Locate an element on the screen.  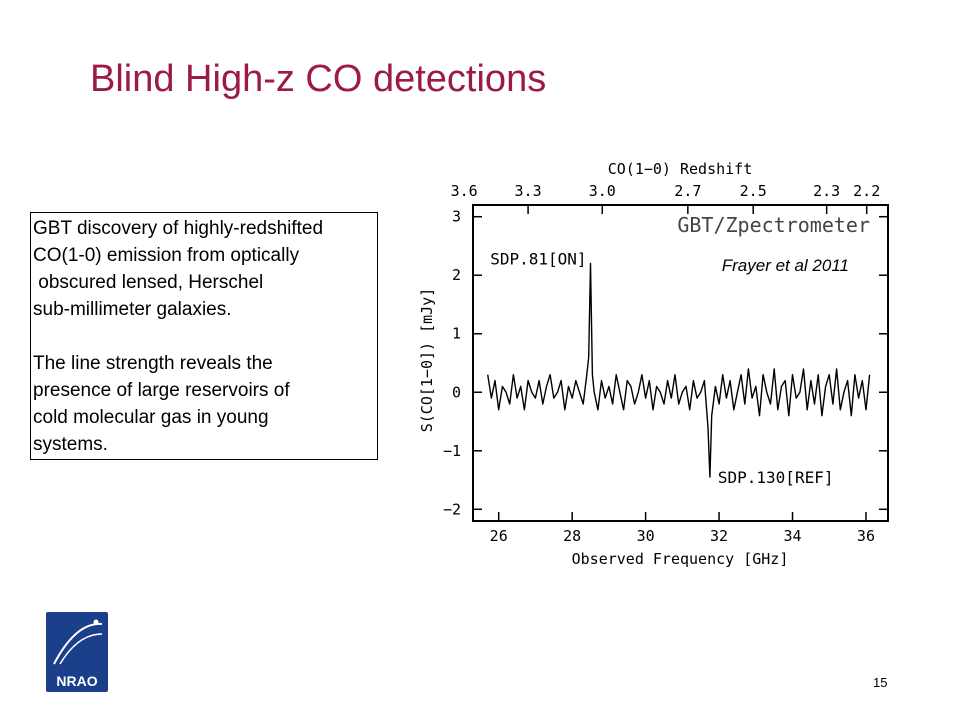
annotation-label: SDP.81[ON] is located at coordinates (538, 258).